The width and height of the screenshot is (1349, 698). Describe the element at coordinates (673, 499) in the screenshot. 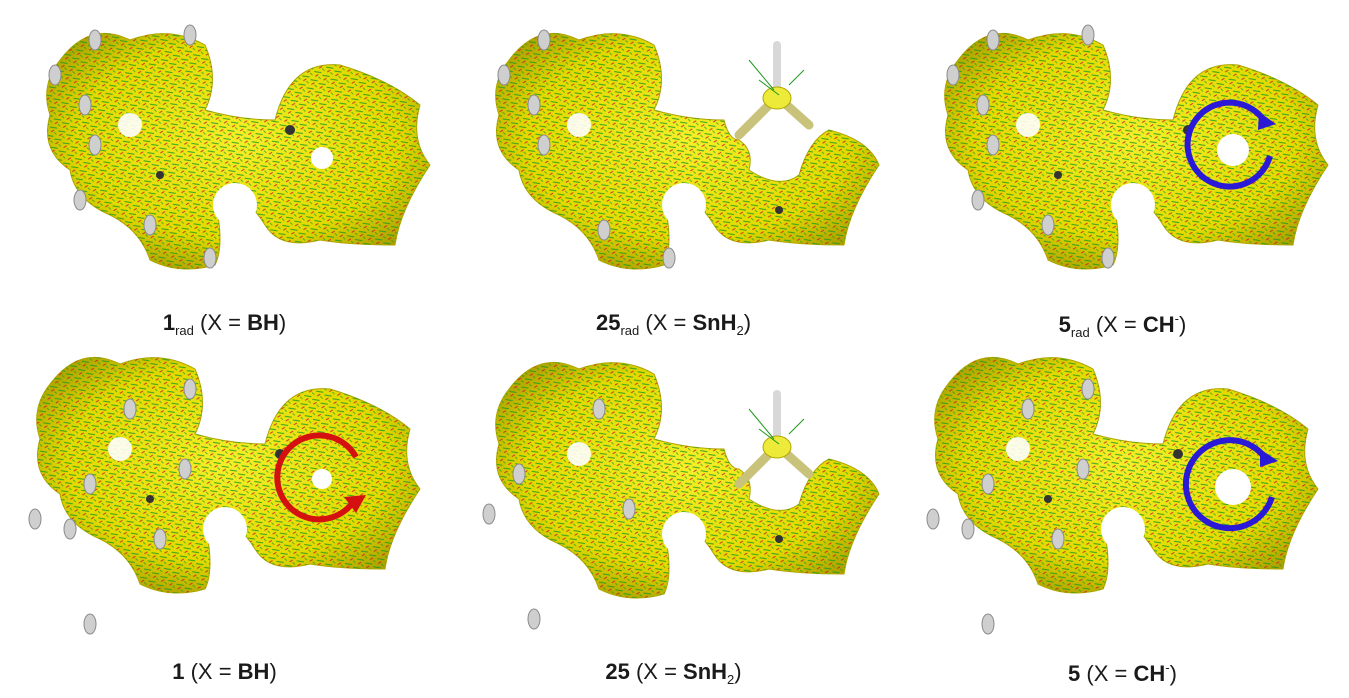

I see `molecule-25-acid-plot` at that location.